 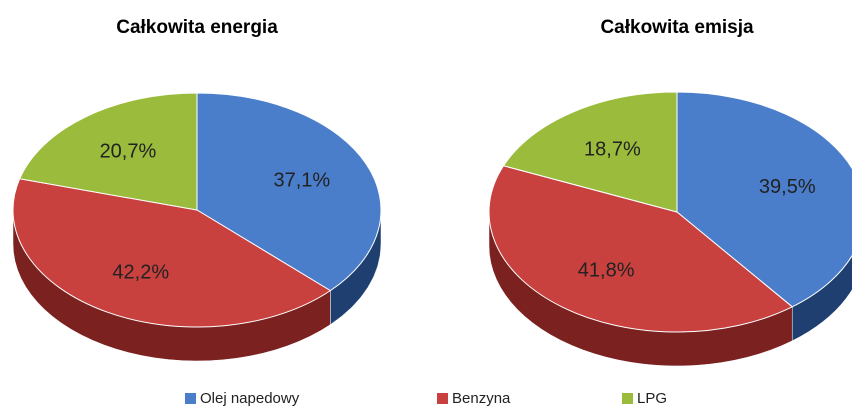 I want to click on value-label: 20,7%, so click(x=128, y=152).